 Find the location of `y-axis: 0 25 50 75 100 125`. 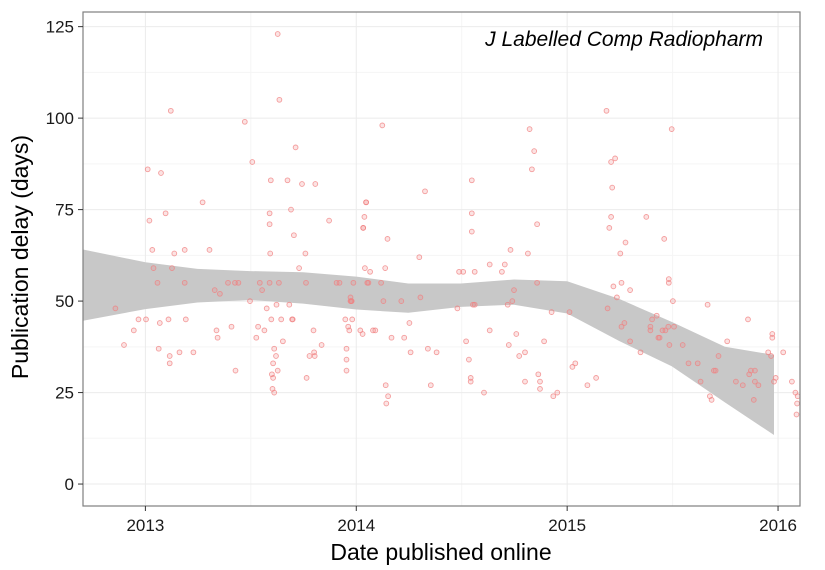

y-axis: 0 25 50 75 100 125 is located at coordinates (64, 256).